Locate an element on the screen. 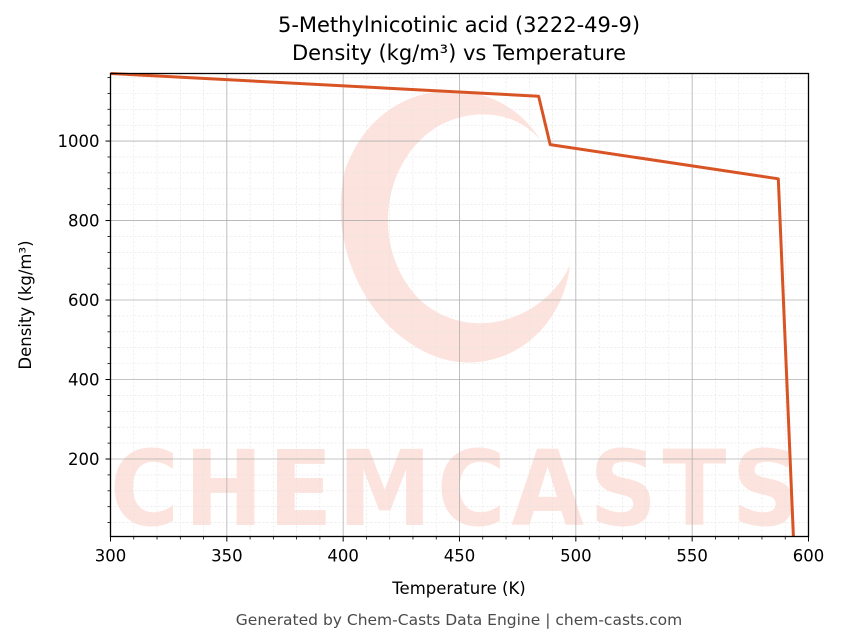  y-tick-label: 200 is located at coordinates (84, 459).